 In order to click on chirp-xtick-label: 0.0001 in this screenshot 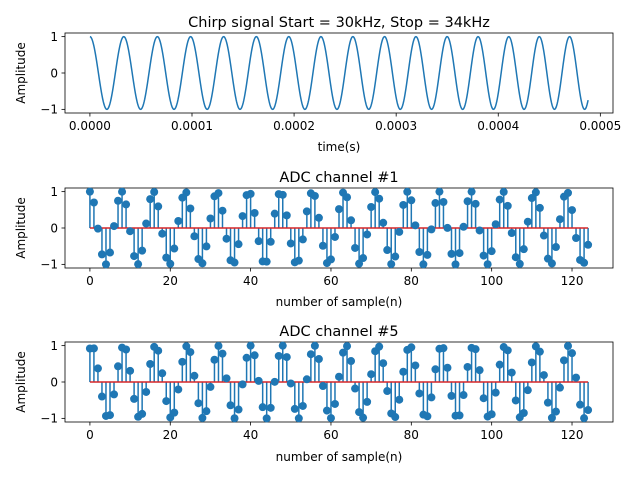, I will do `click(192, 126)`.